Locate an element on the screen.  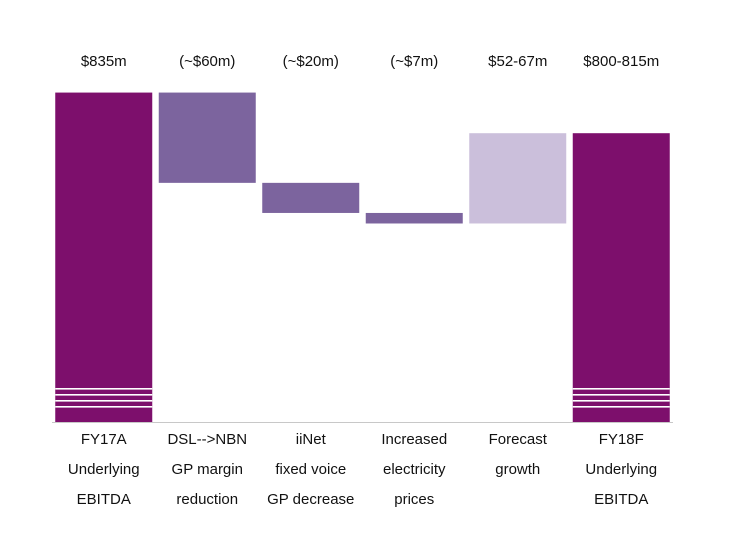
category-label-2: DSL-->NBN GP margin reduction is located at coordinates (207, 469).